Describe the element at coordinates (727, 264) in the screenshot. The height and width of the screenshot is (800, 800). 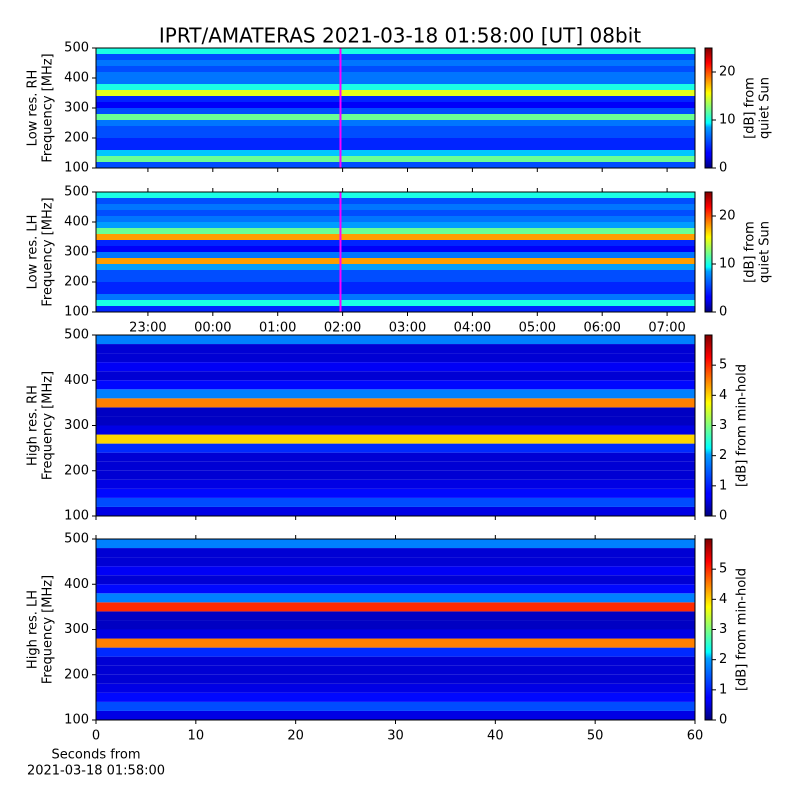
I see `colorbar-tick-label: 10` at that location.